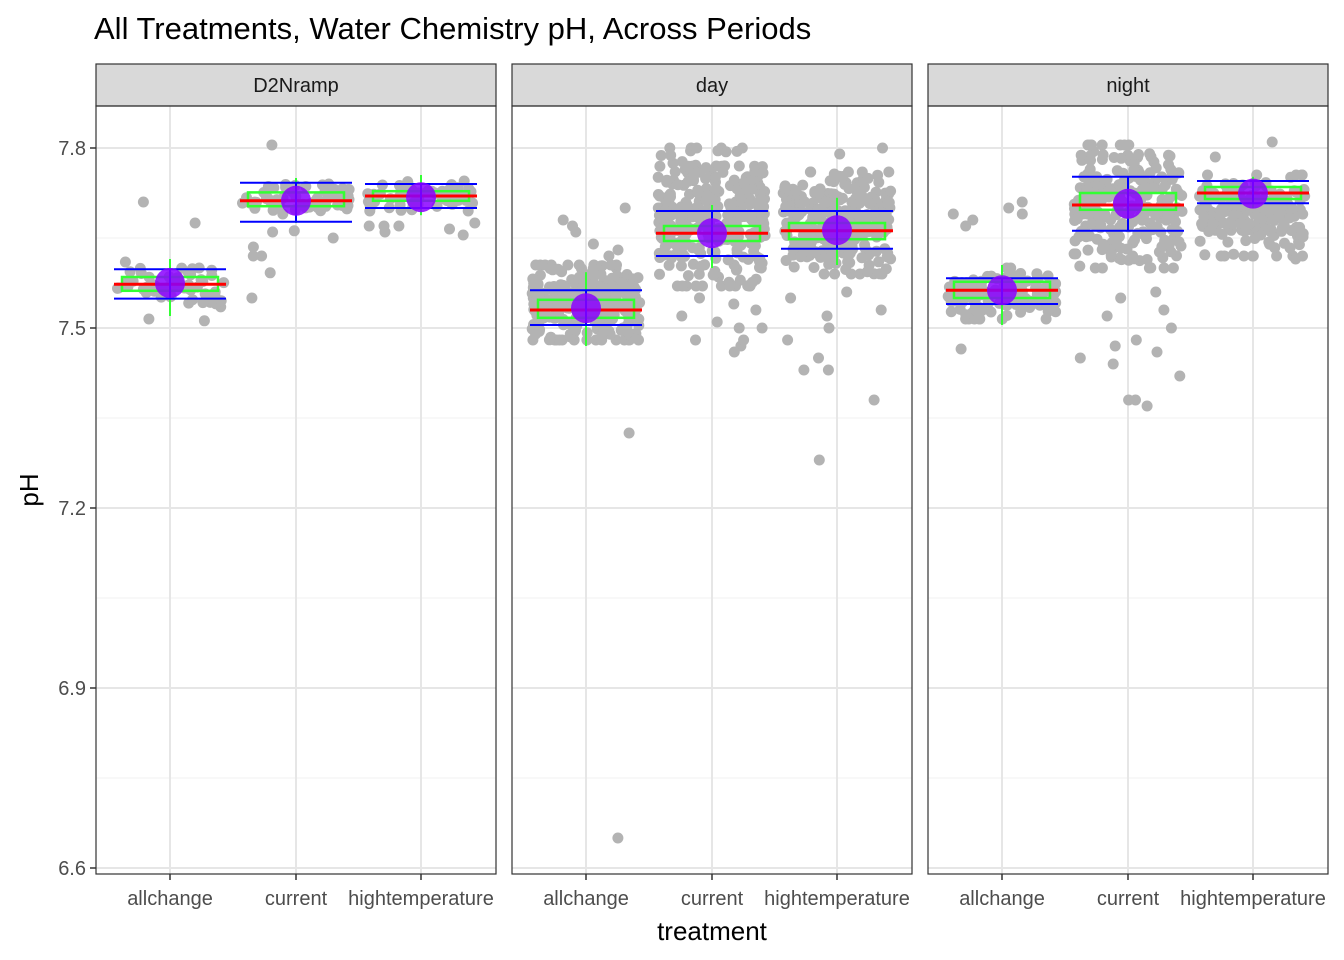 The width and height of the screenshot is (1344, 960). I want to click on y-tick-label: 7.2, so click(72, 509).